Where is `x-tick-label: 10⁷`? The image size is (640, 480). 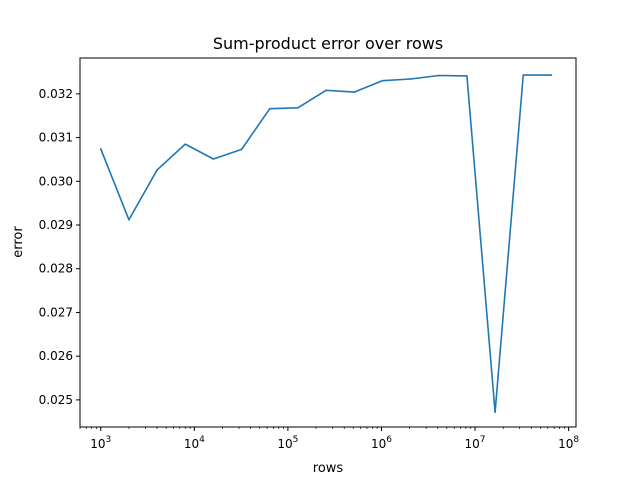
x-tick-label: 10⁷ is located at coordinates (475, 443).